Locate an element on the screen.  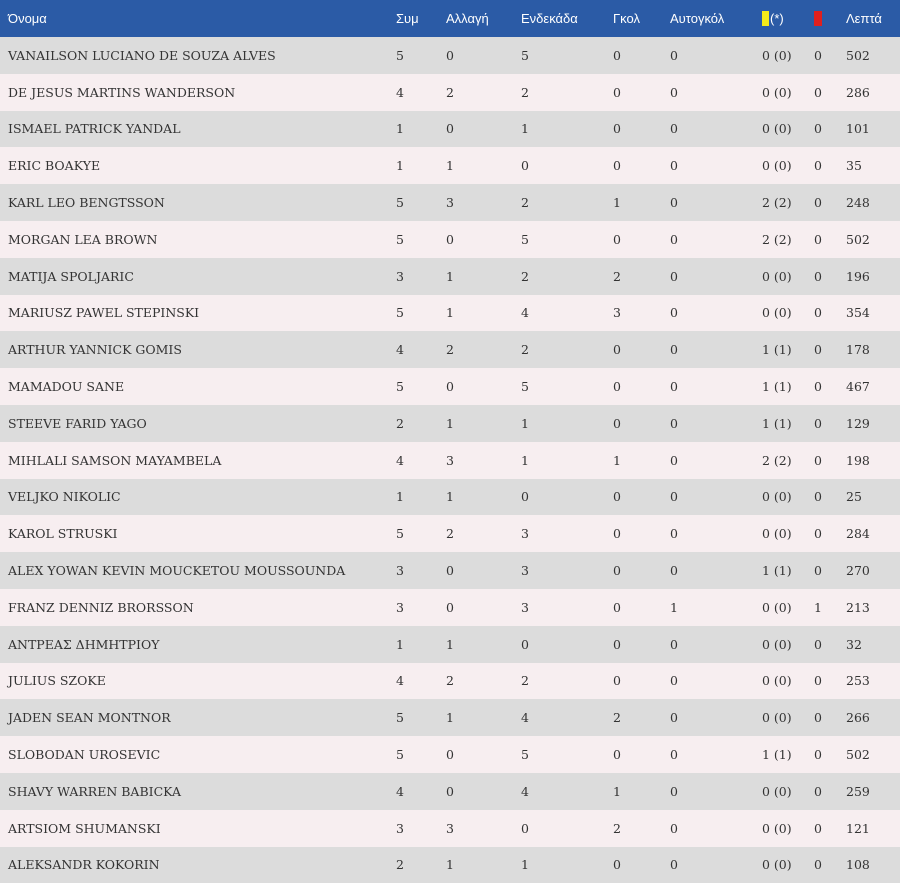
table-row: KARL LEO BENGTSSON 5 3 2 1 0 2 (2) 0 248 is located at coordinates (450, 202).